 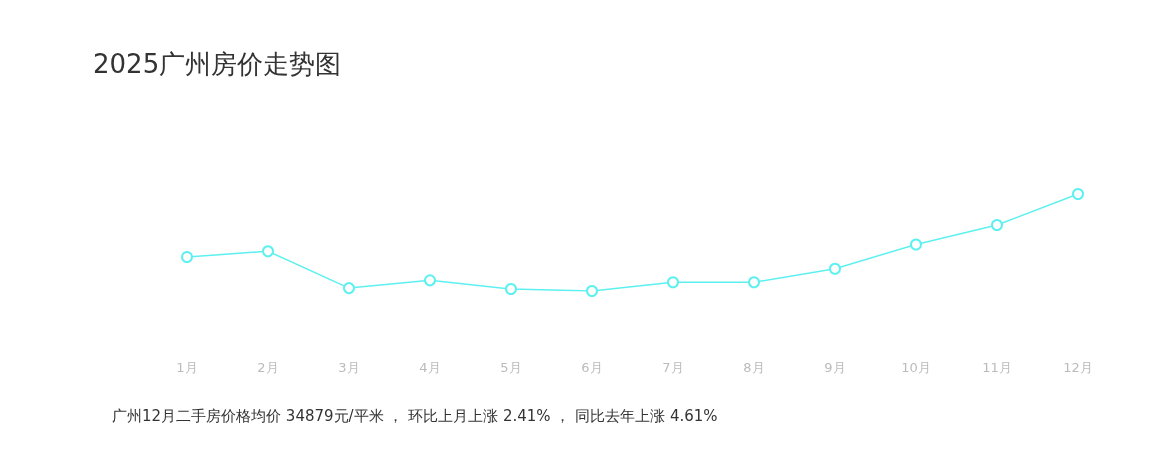 What do you see at coordinates (997, 367) in the screenshot?
I see `x-tick-label: 11月` at bounding box center [997, 367].